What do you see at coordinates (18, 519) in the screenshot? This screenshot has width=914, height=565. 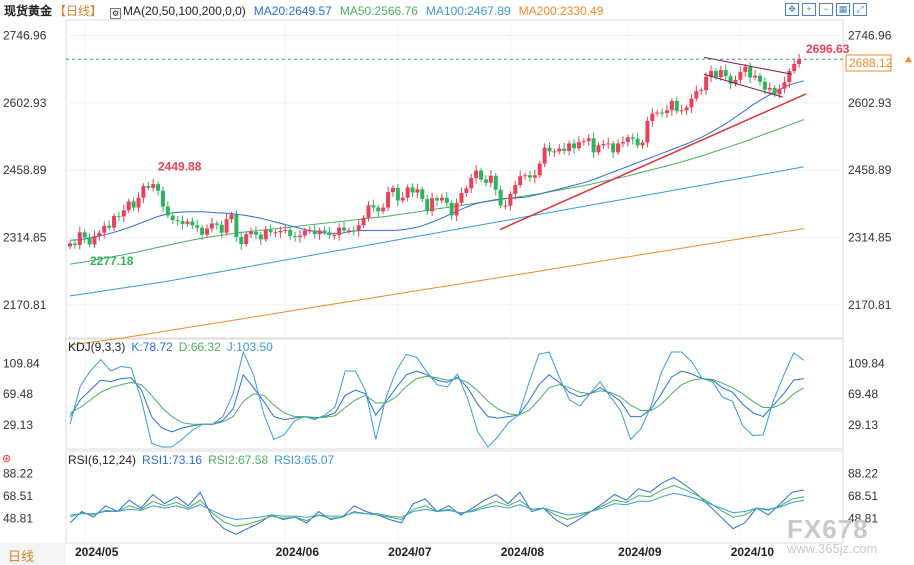 I see `rsi-tick-left: 48.81` at bounding box center [18, 519].